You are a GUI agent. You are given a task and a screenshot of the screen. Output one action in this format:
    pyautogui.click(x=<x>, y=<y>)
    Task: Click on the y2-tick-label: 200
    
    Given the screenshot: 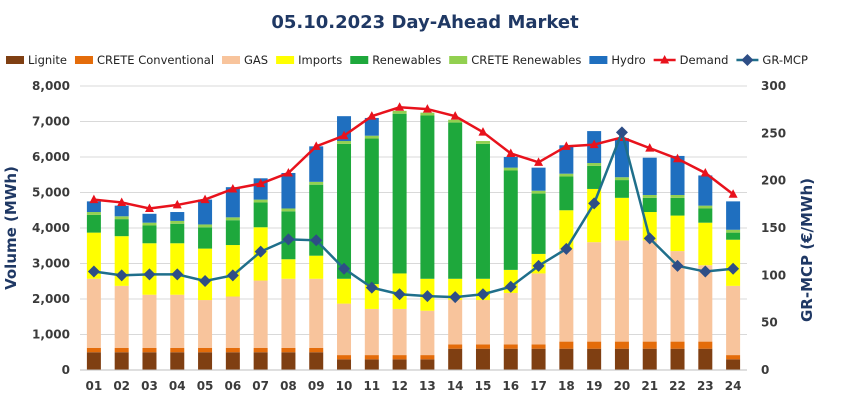 What is the action you would take?
    pyautogui.click(x=773, y=181)
    